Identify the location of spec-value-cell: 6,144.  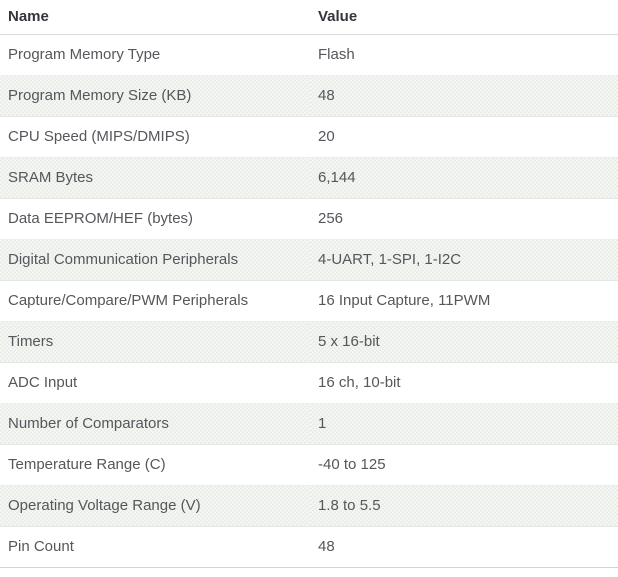
(464, 178).